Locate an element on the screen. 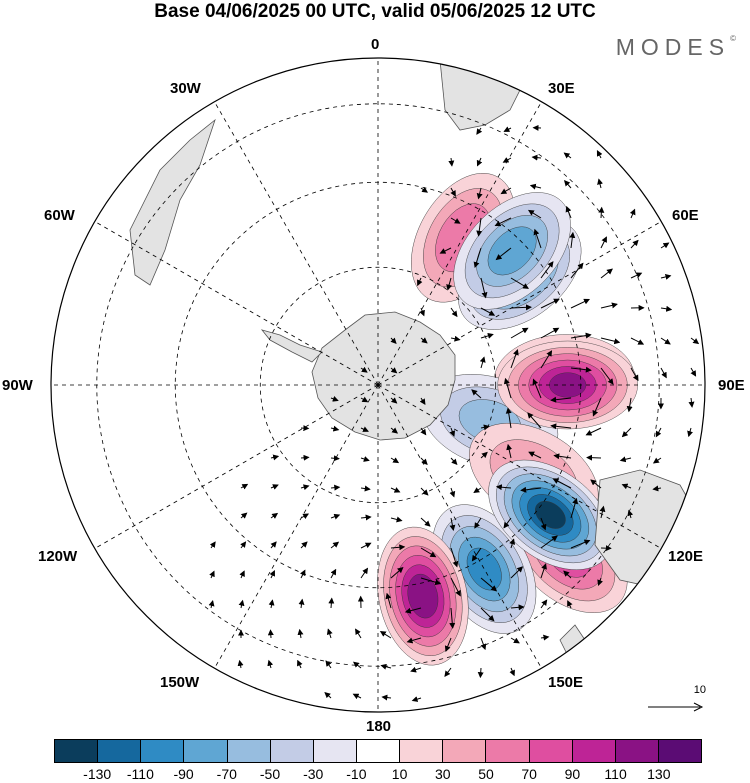  lon-label-180: 180 is located at coordinates (379, 726).